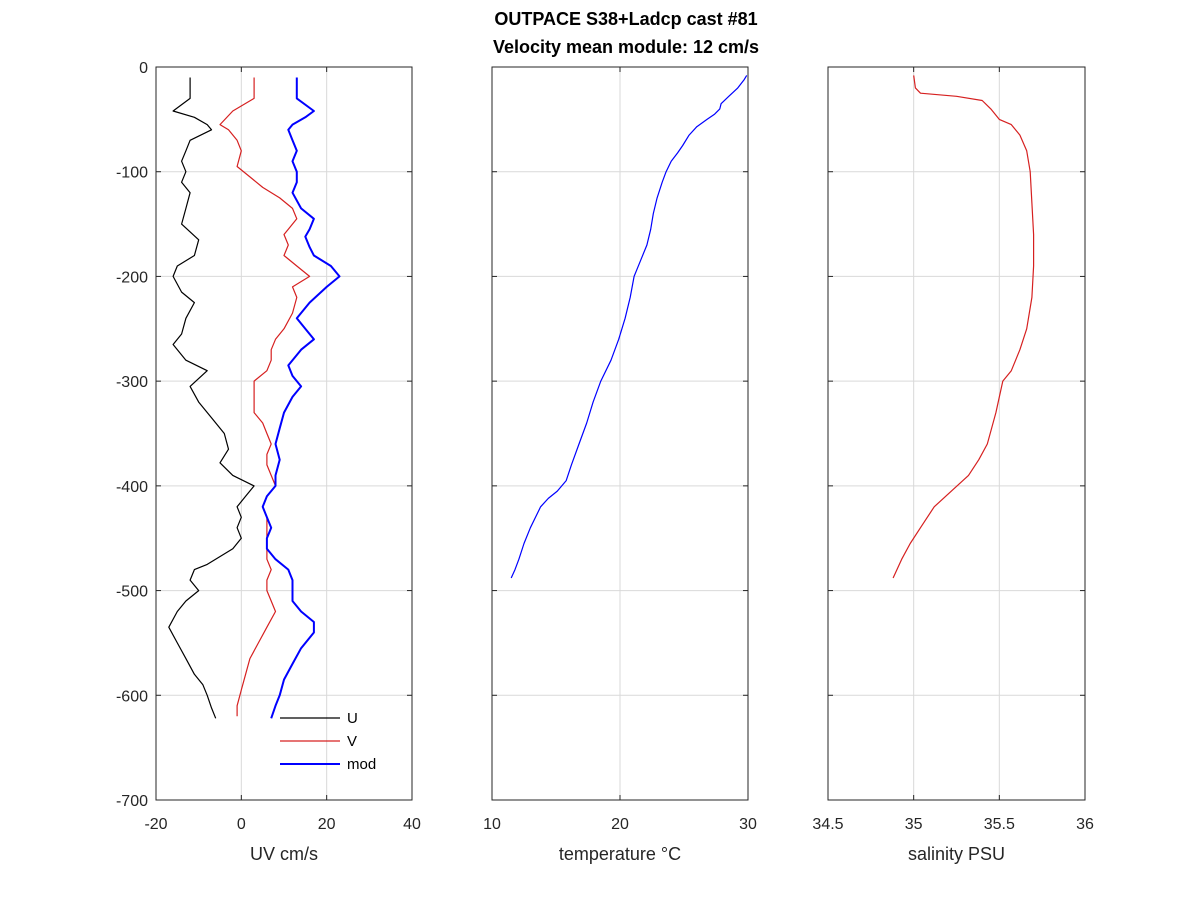 This screenshot has width=1200, height=905. Describe the element at coordinates (211, 398) in the screenshot. I see `series-line-u` at that location.